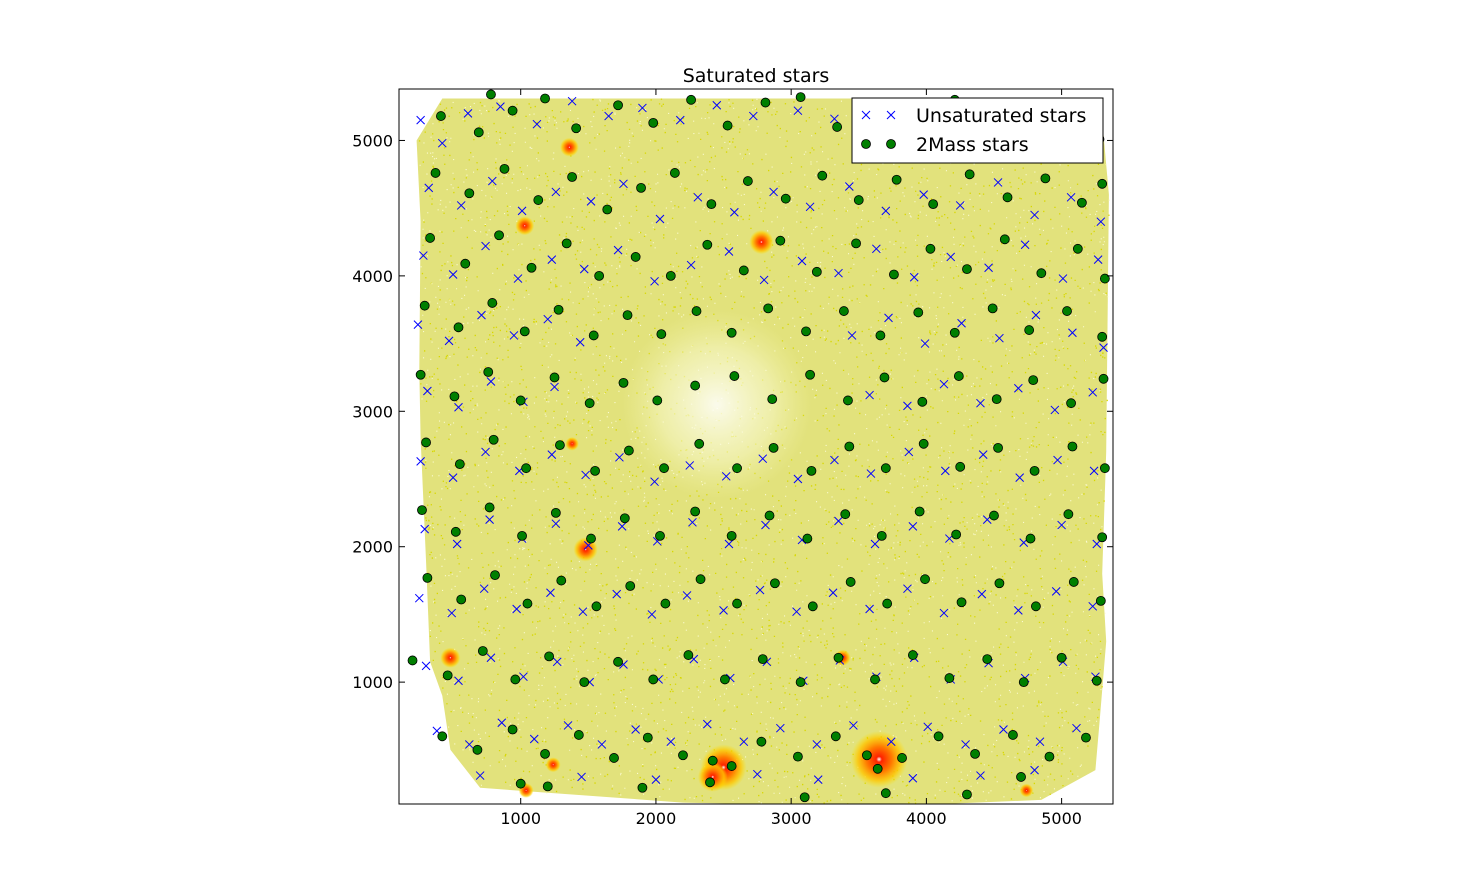 The image size is (1475, 893). I want to click on y-tick-label: 1000, so click(372, 682).